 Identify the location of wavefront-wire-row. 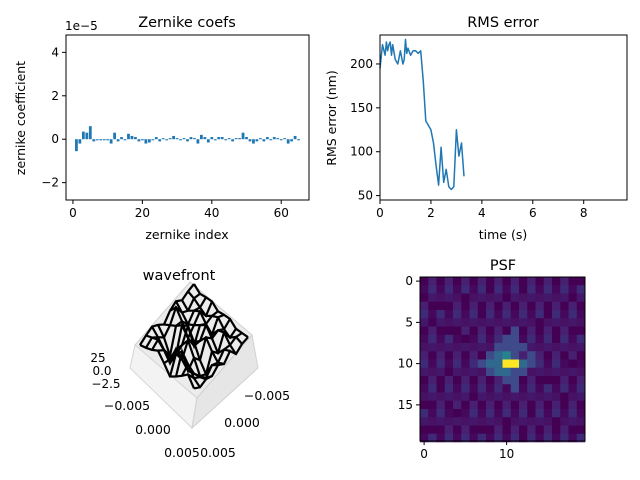
(215, 317).